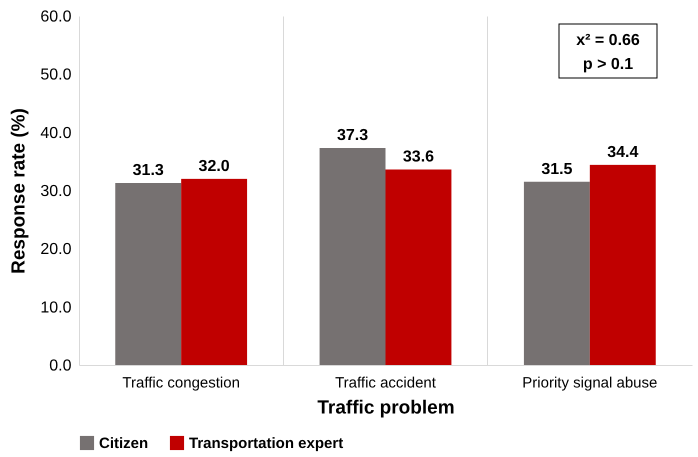 This screenshot has width=698, height=457. What do you see at coordinates (123, 443) in the screenshot?
I see `legend-label: Citizen` at bounding box center [123, 443].